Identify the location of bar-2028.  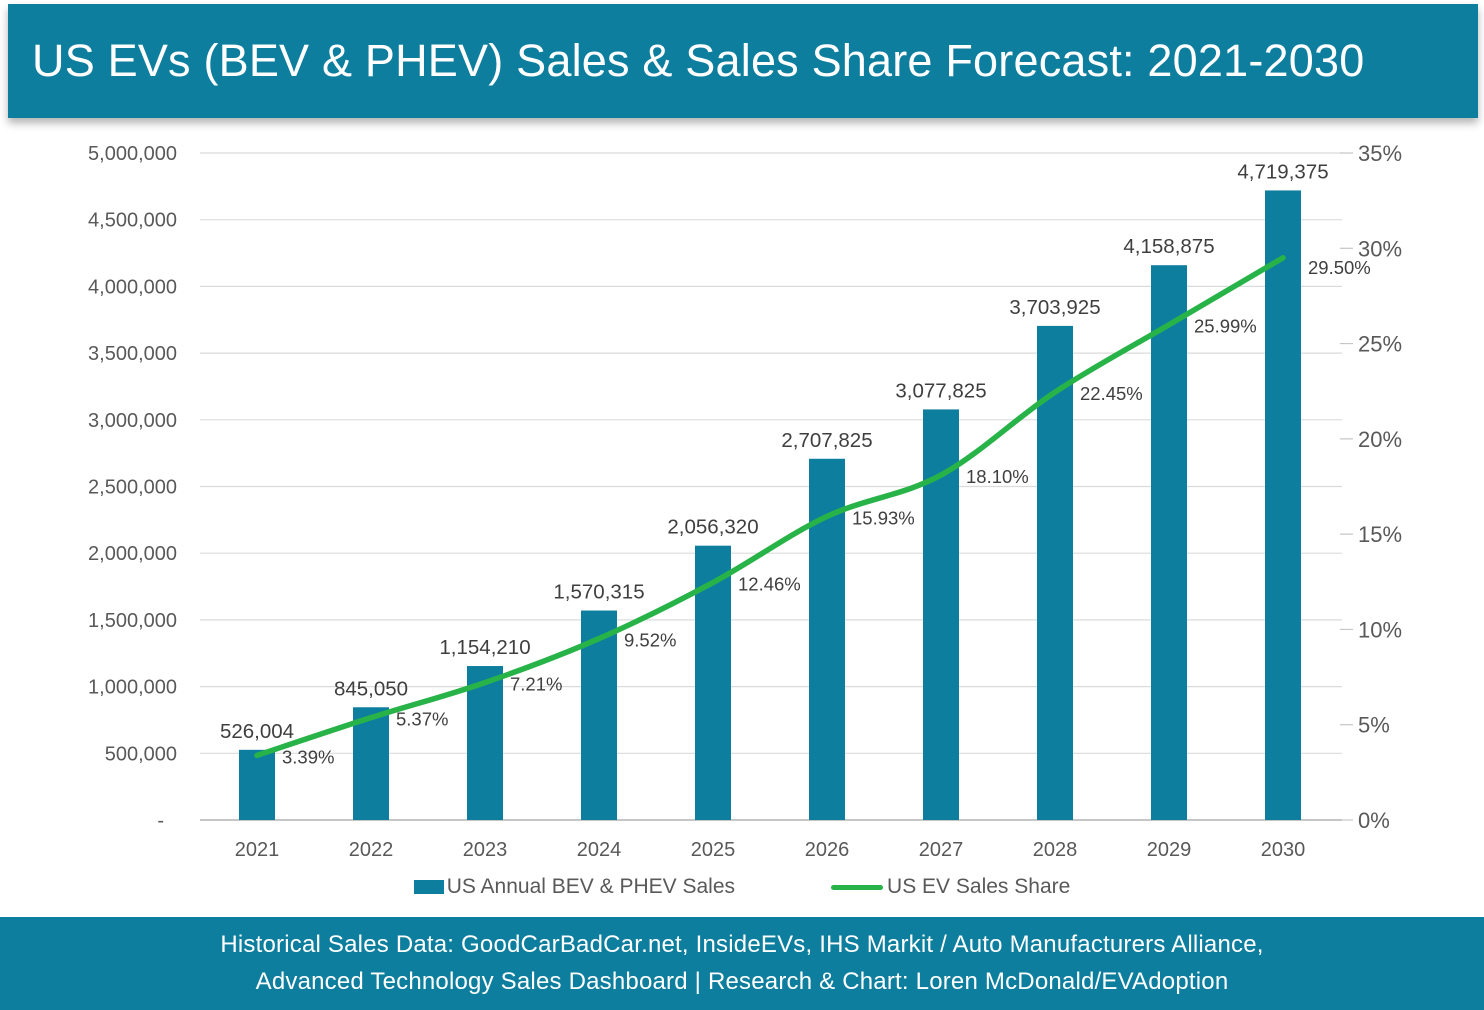
(1055, 572).